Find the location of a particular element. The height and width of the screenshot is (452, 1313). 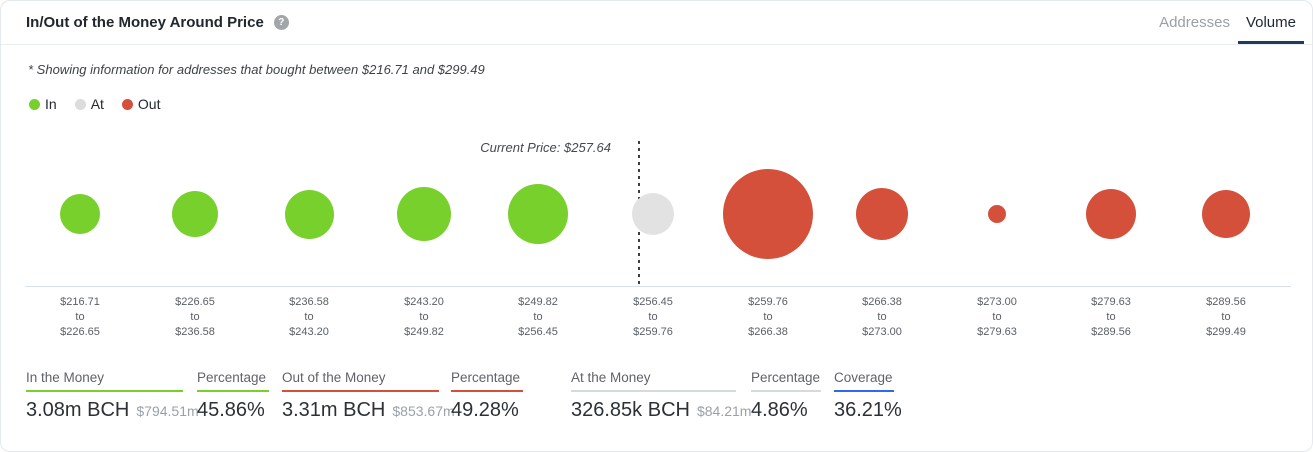

stat-value: 326.85k BCH is located at coordinates (630, 410).